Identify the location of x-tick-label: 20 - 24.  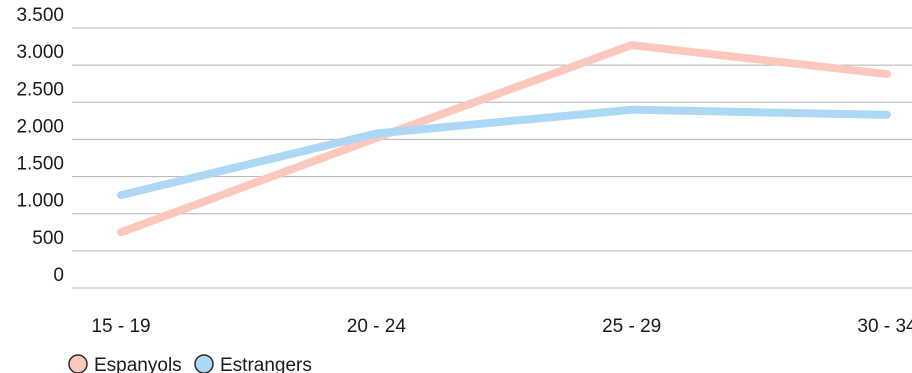
(377, 326).